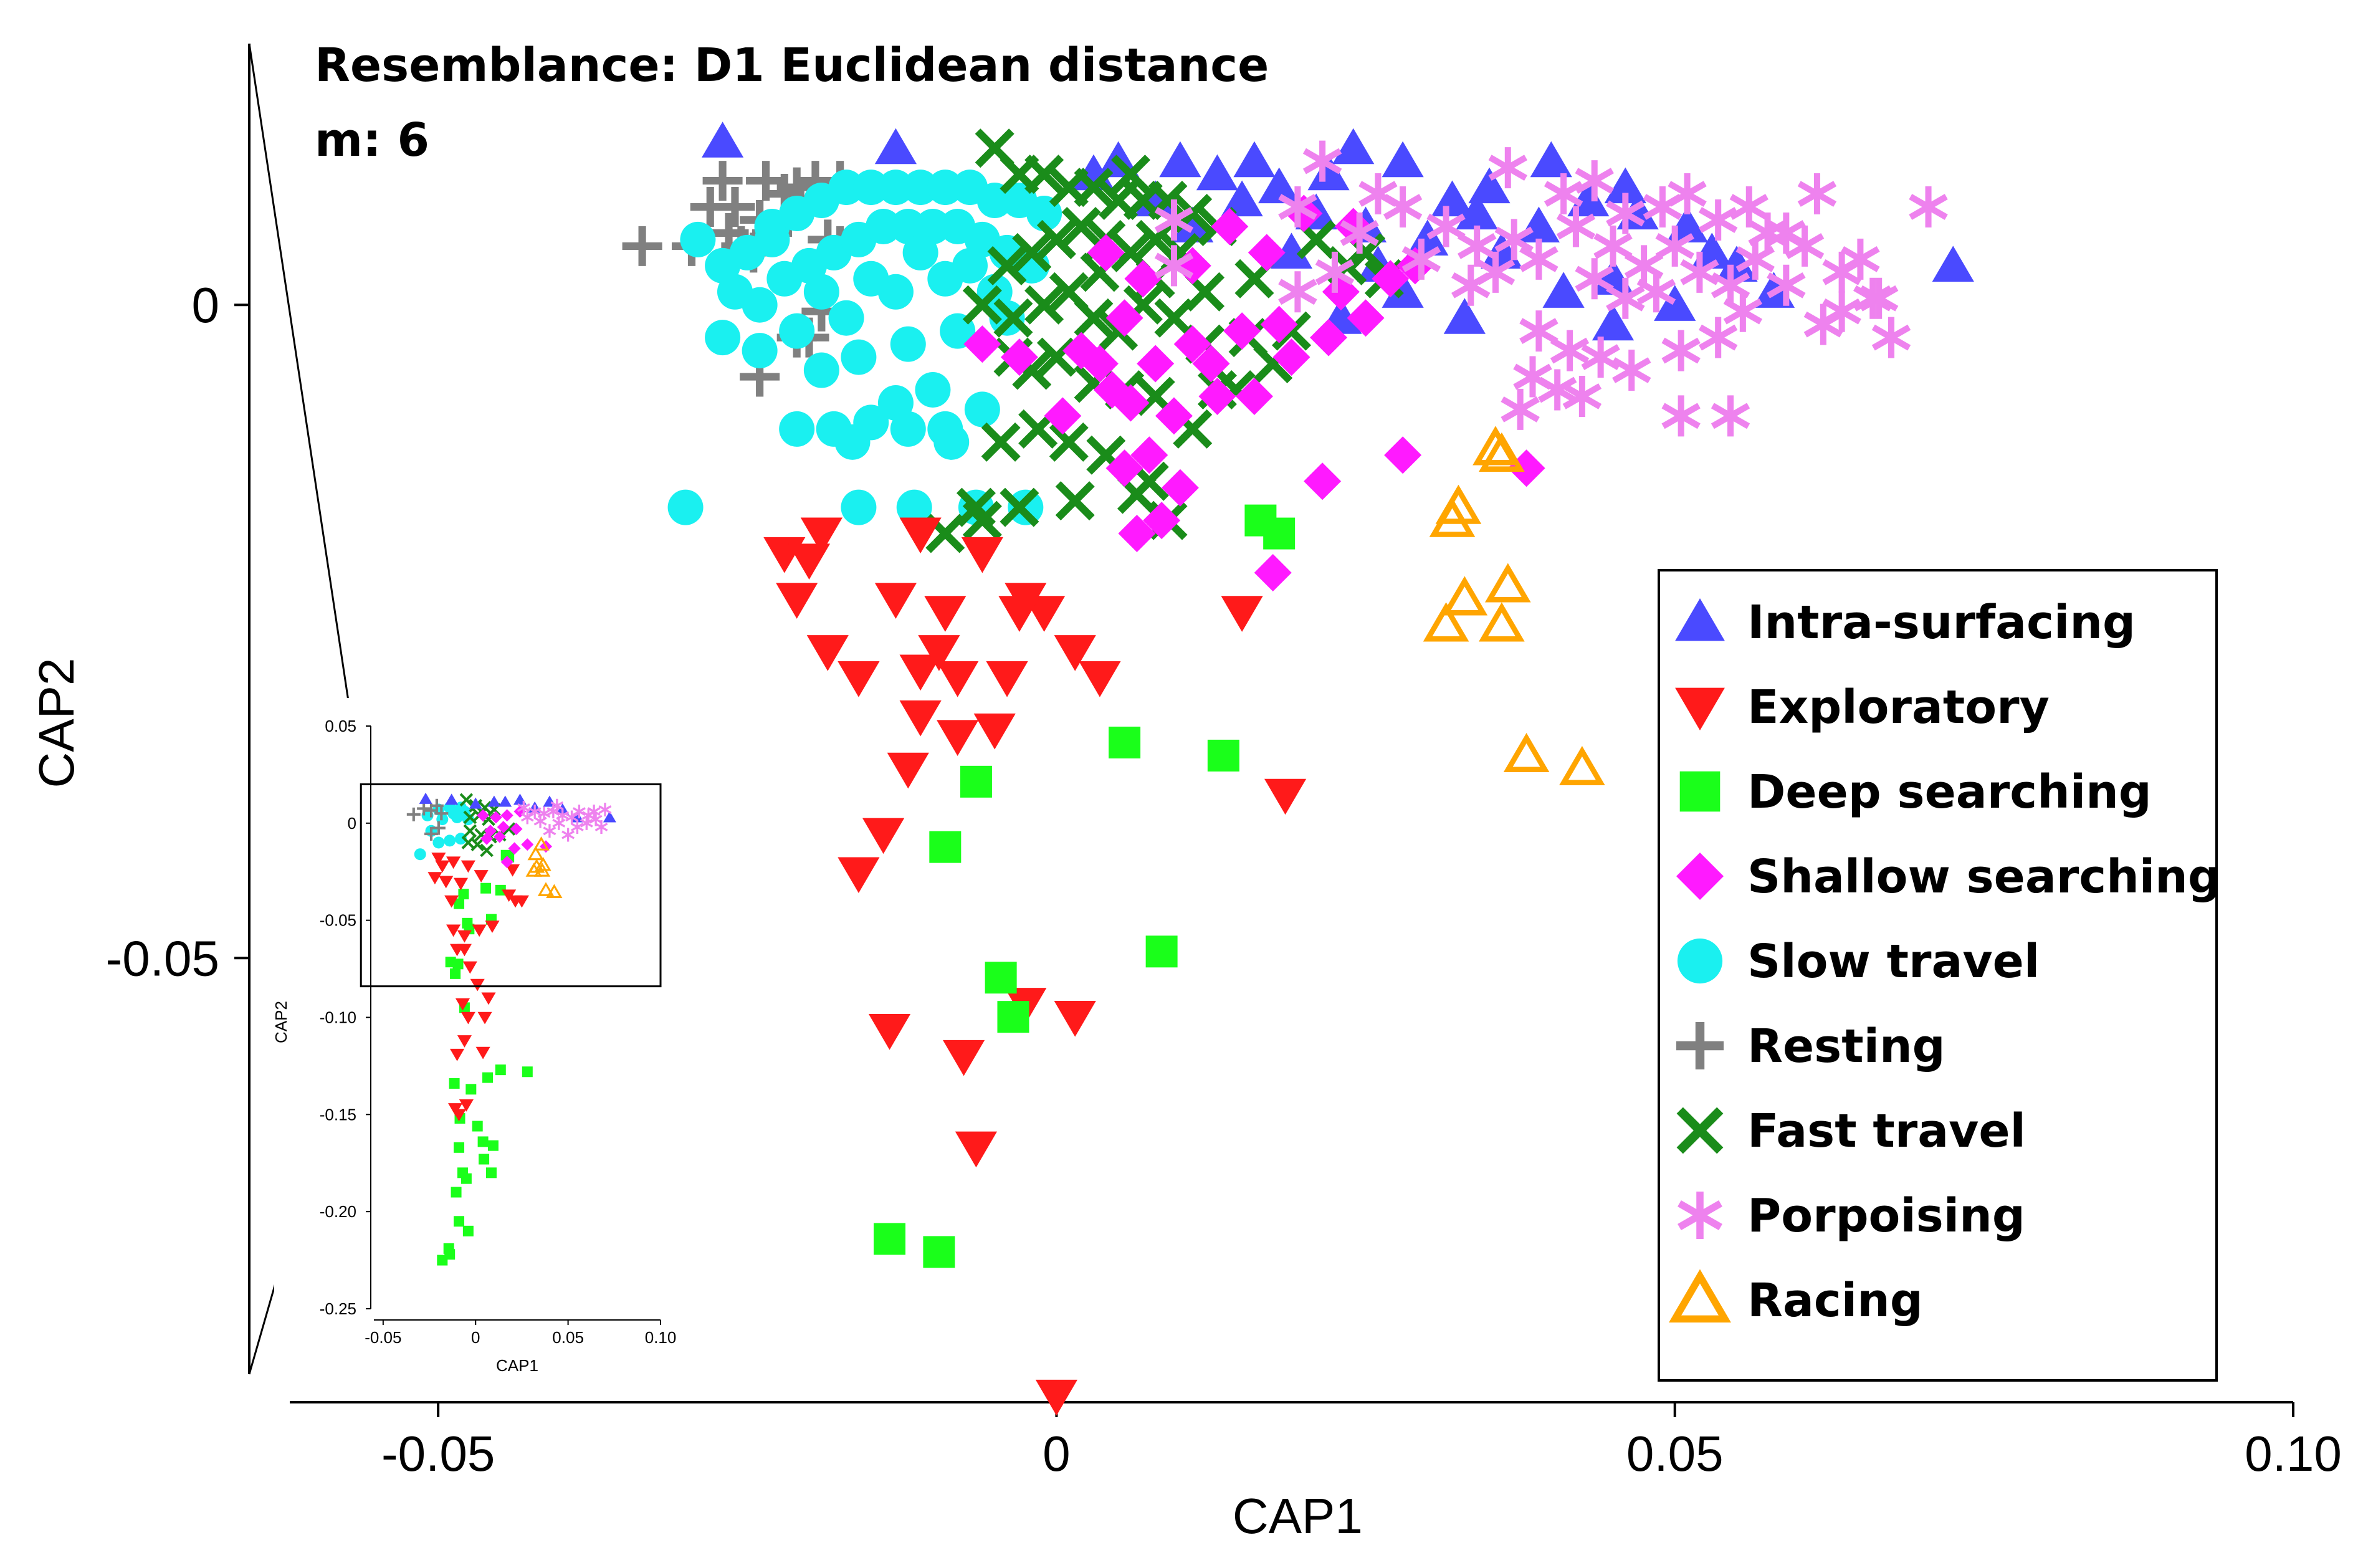 The width and height of the screenshot is (2358, 1568). Describe the element at coordinates (792, 103) in the screenshot. I see `resemblance-annotations: Resemblance: D1 Euclidean distance m: 6` at that location.